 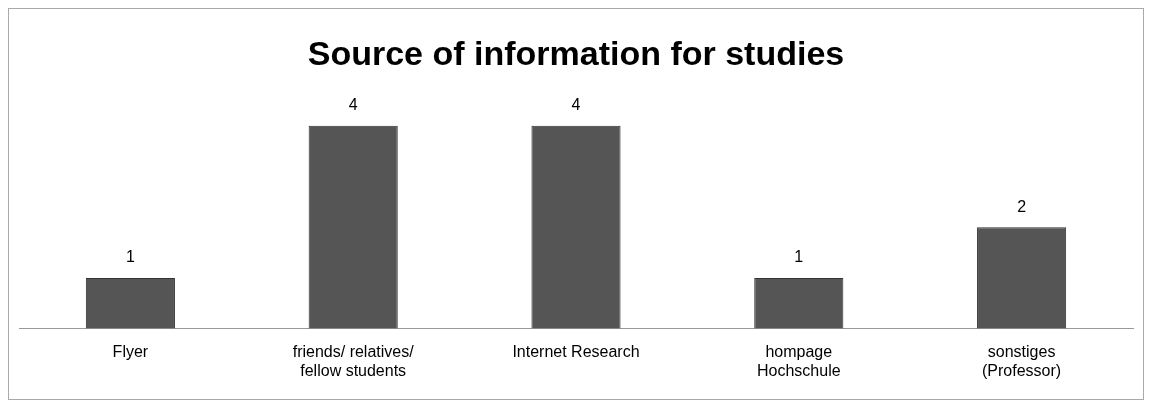 What do you see at coordinates (353, 360) in the screenshot?
I see `x-tick-label: friends/ relatives/ fellow students` at bounding box center [353, 360].